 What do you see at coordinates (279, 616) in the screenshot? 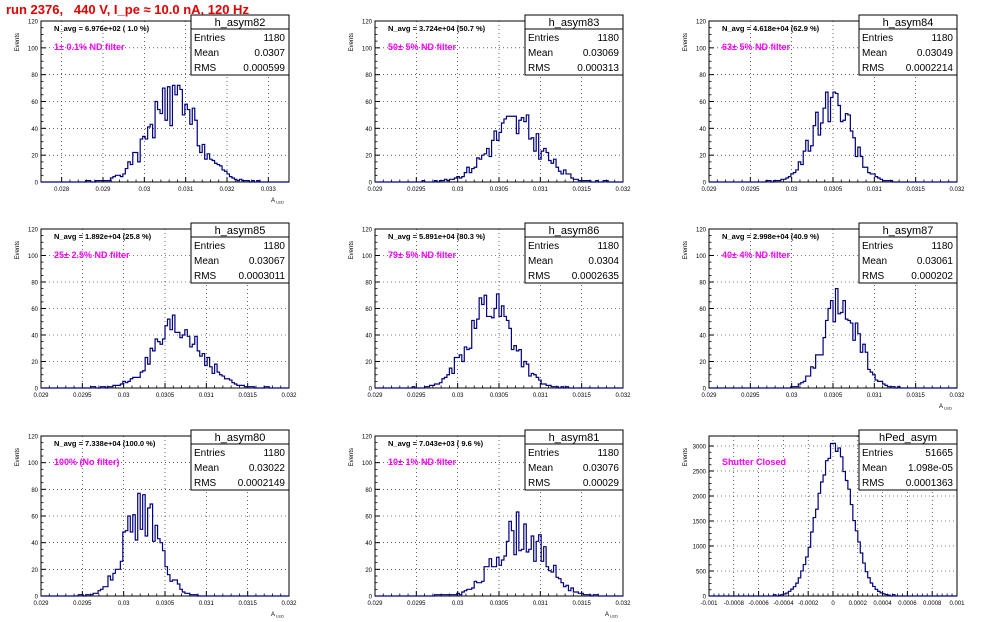
I see `x-axis-title-sub: LED` at bounding box center [279, 616].